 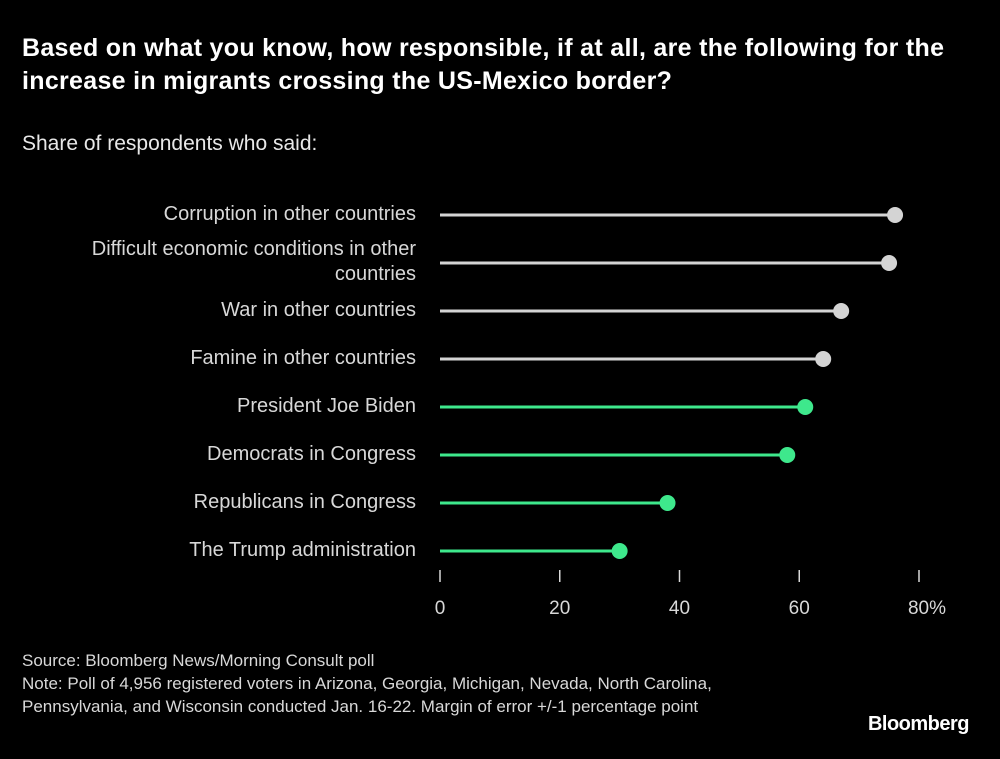 I want to click on y-tick-label: Famine in other countries, so click(x=303, y=357).